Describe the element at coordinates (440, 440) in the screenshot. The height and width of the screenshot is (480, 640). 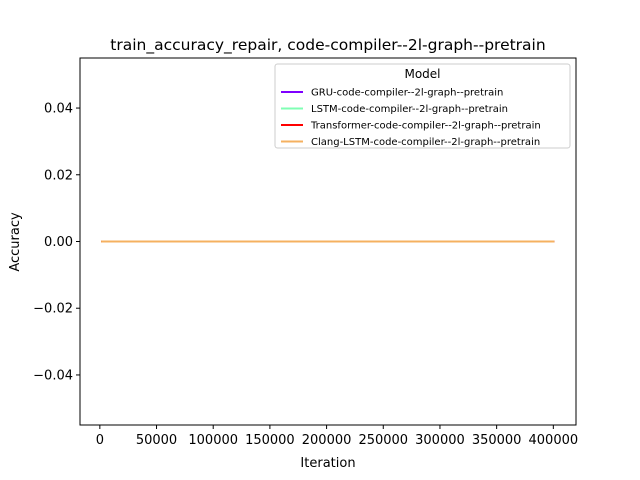
I see `x-tick-label: 300000` at that location.